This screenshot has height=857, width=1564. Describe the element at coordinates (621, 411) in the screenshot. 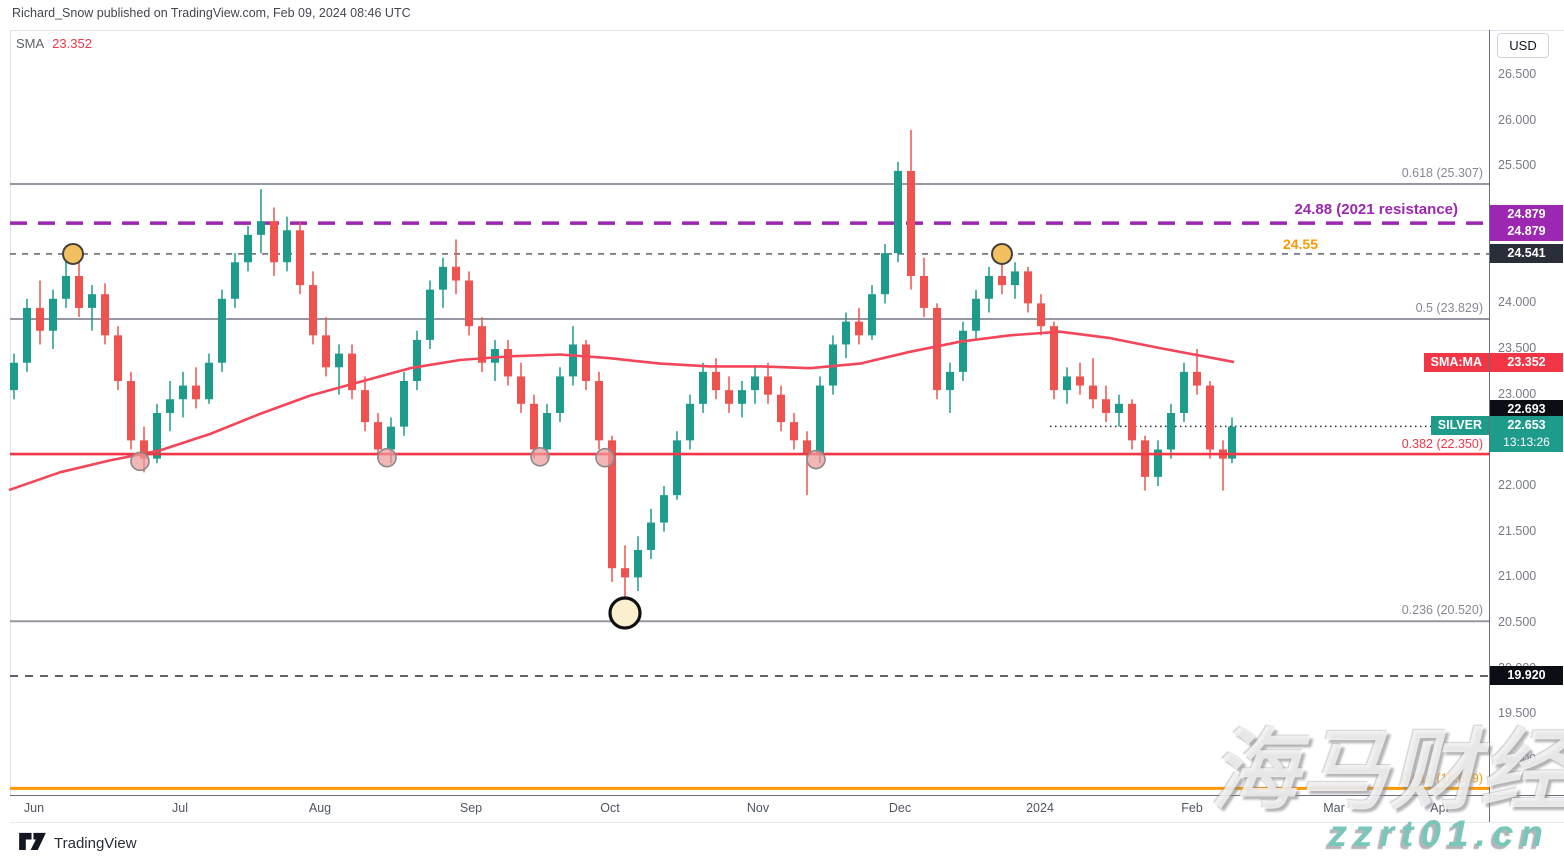

I see `sma-line` at that location.